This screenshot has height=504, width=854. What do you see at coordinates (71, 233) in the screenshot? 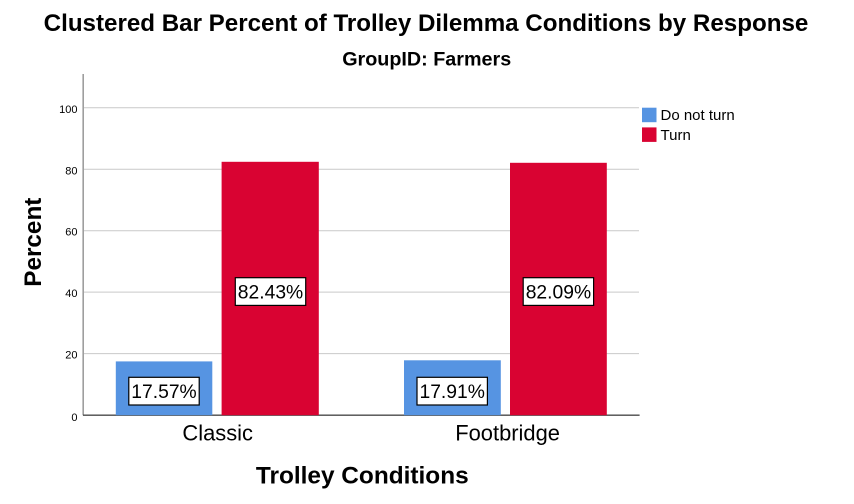
I see `svg-text: 60` at bounding box center [71, 233].